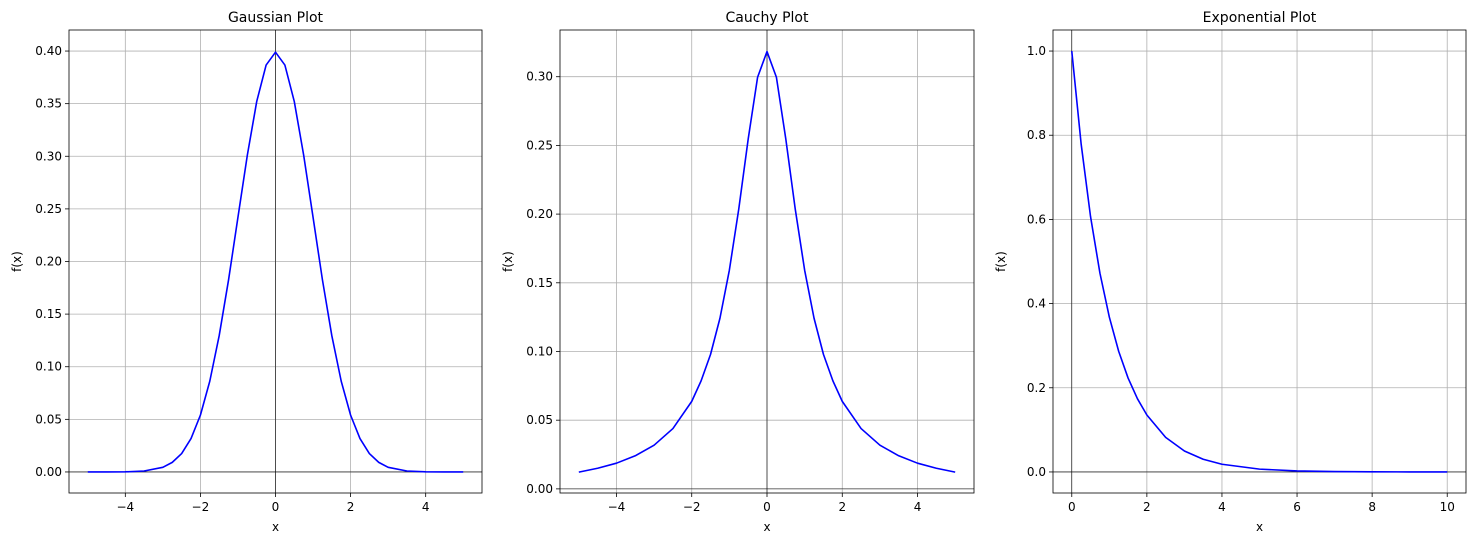  Describe the element at coordinates (1260, 18) in the screenshot. I see `exponential-chart-title: Exponential Plot` at that location.